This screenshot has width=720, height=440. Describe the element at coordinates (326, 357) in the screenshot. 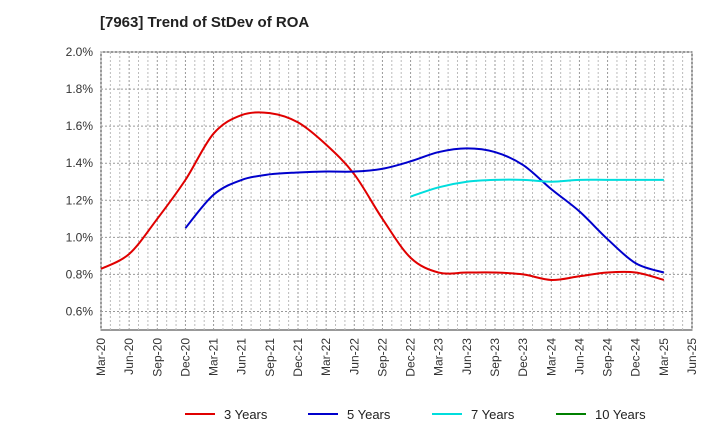

I see `x-tick-label: Mar-22` at that location.